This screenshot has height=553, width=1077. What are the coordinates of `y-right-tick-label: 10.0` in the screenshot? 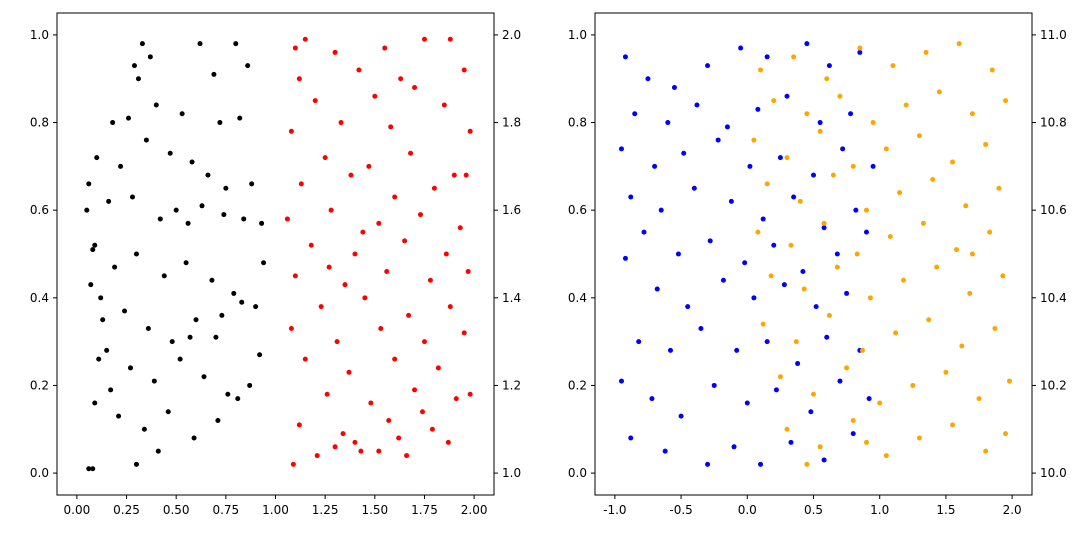 It's located at (1053, 473).